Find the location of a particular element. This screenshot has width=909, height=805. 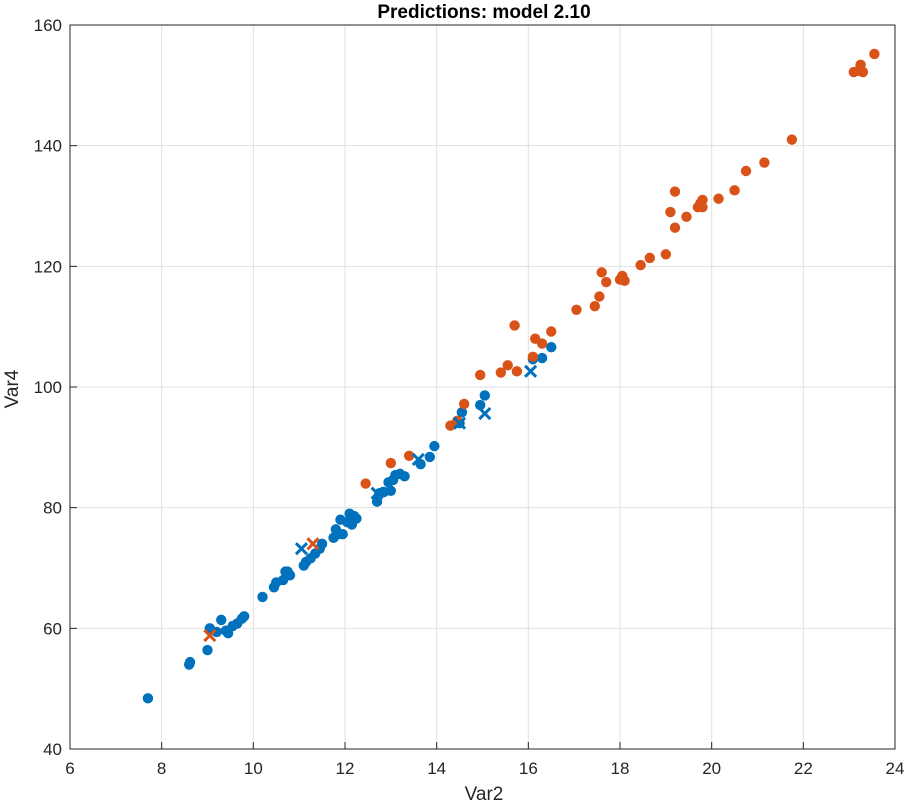

x-tick-label: 18 is located at coordinates (620, 768).